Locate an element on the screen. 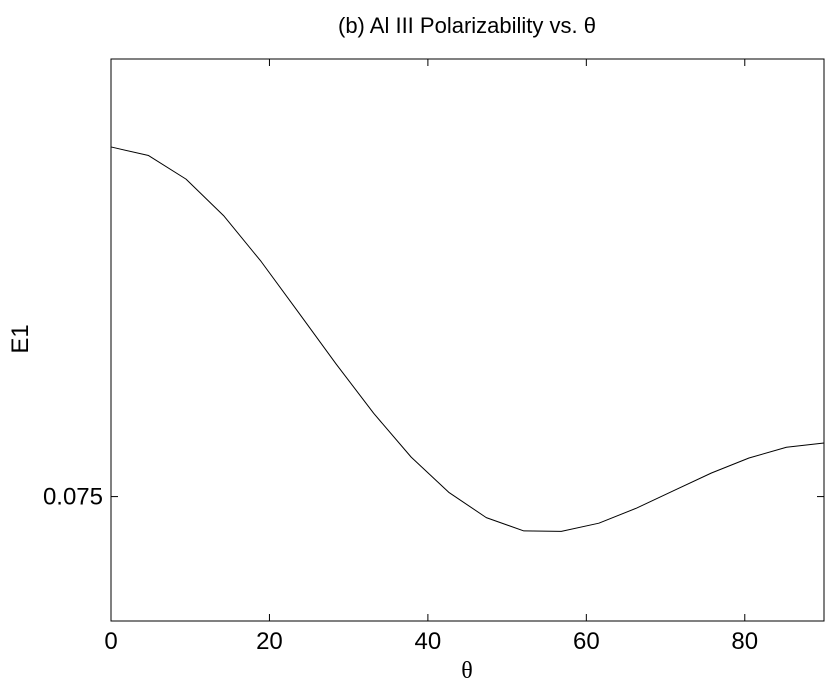 The height and width of the screenshot is (696, 830). x-tick-label: 20 is located at coordinates (269, 641).